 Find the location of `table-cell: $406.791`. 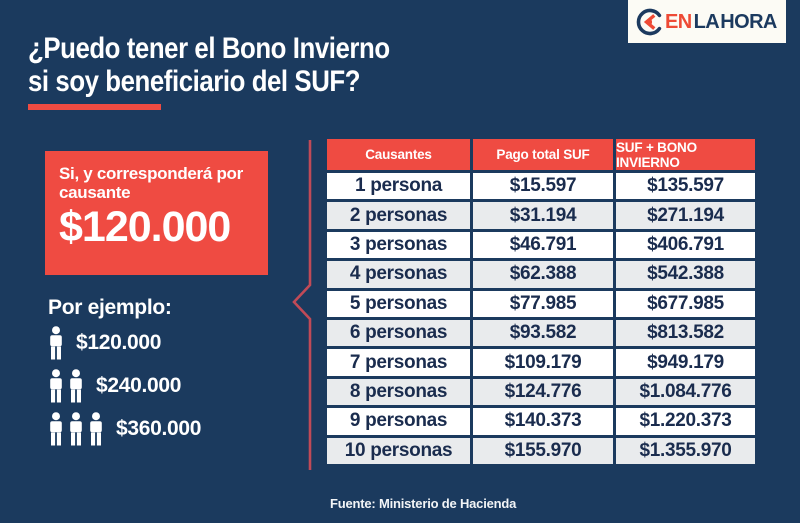

table-cell: $406.791 is located at coordinates (685, 245).